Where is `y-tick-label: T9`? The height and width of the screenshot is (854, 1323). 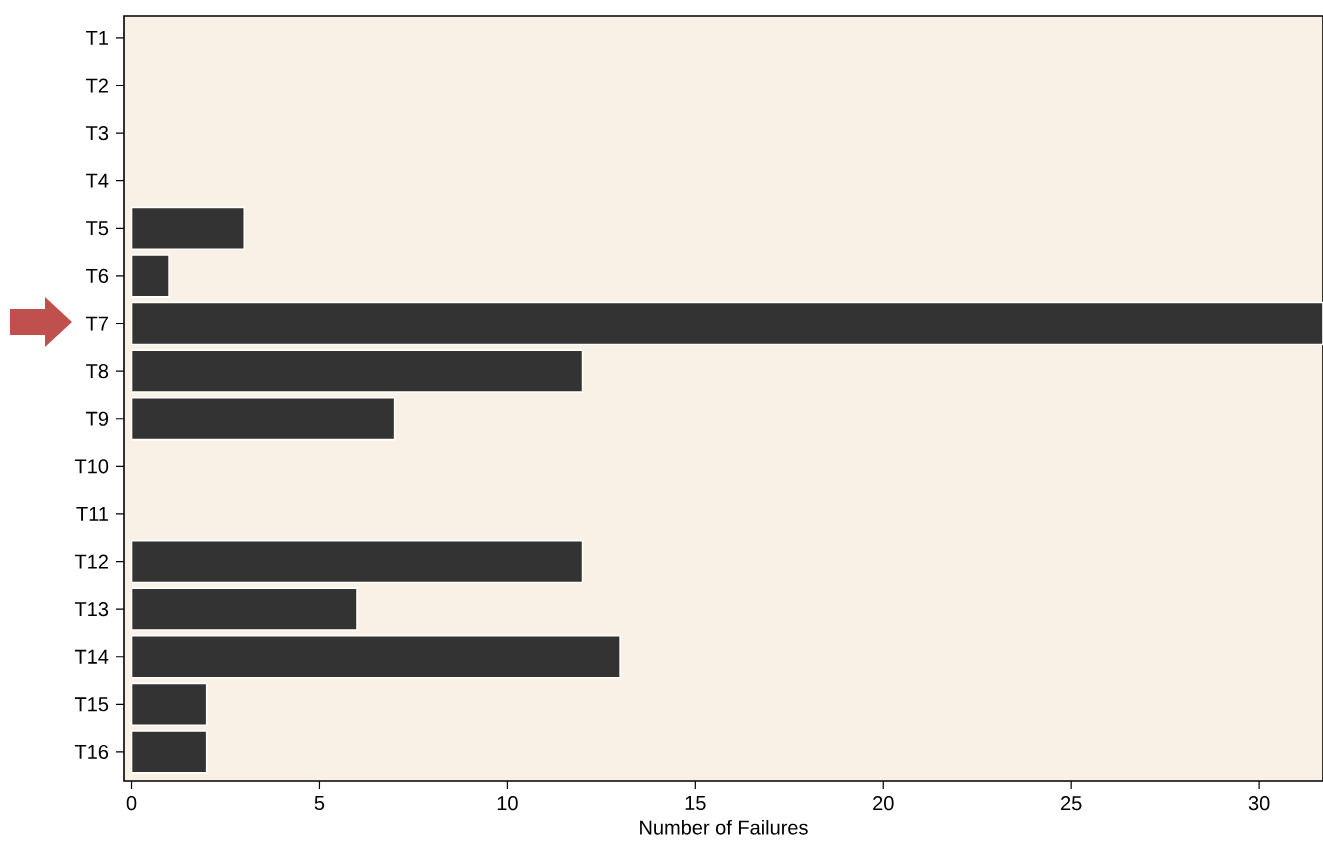
y-tick-label: T9 is located at coordinates (97, 418).